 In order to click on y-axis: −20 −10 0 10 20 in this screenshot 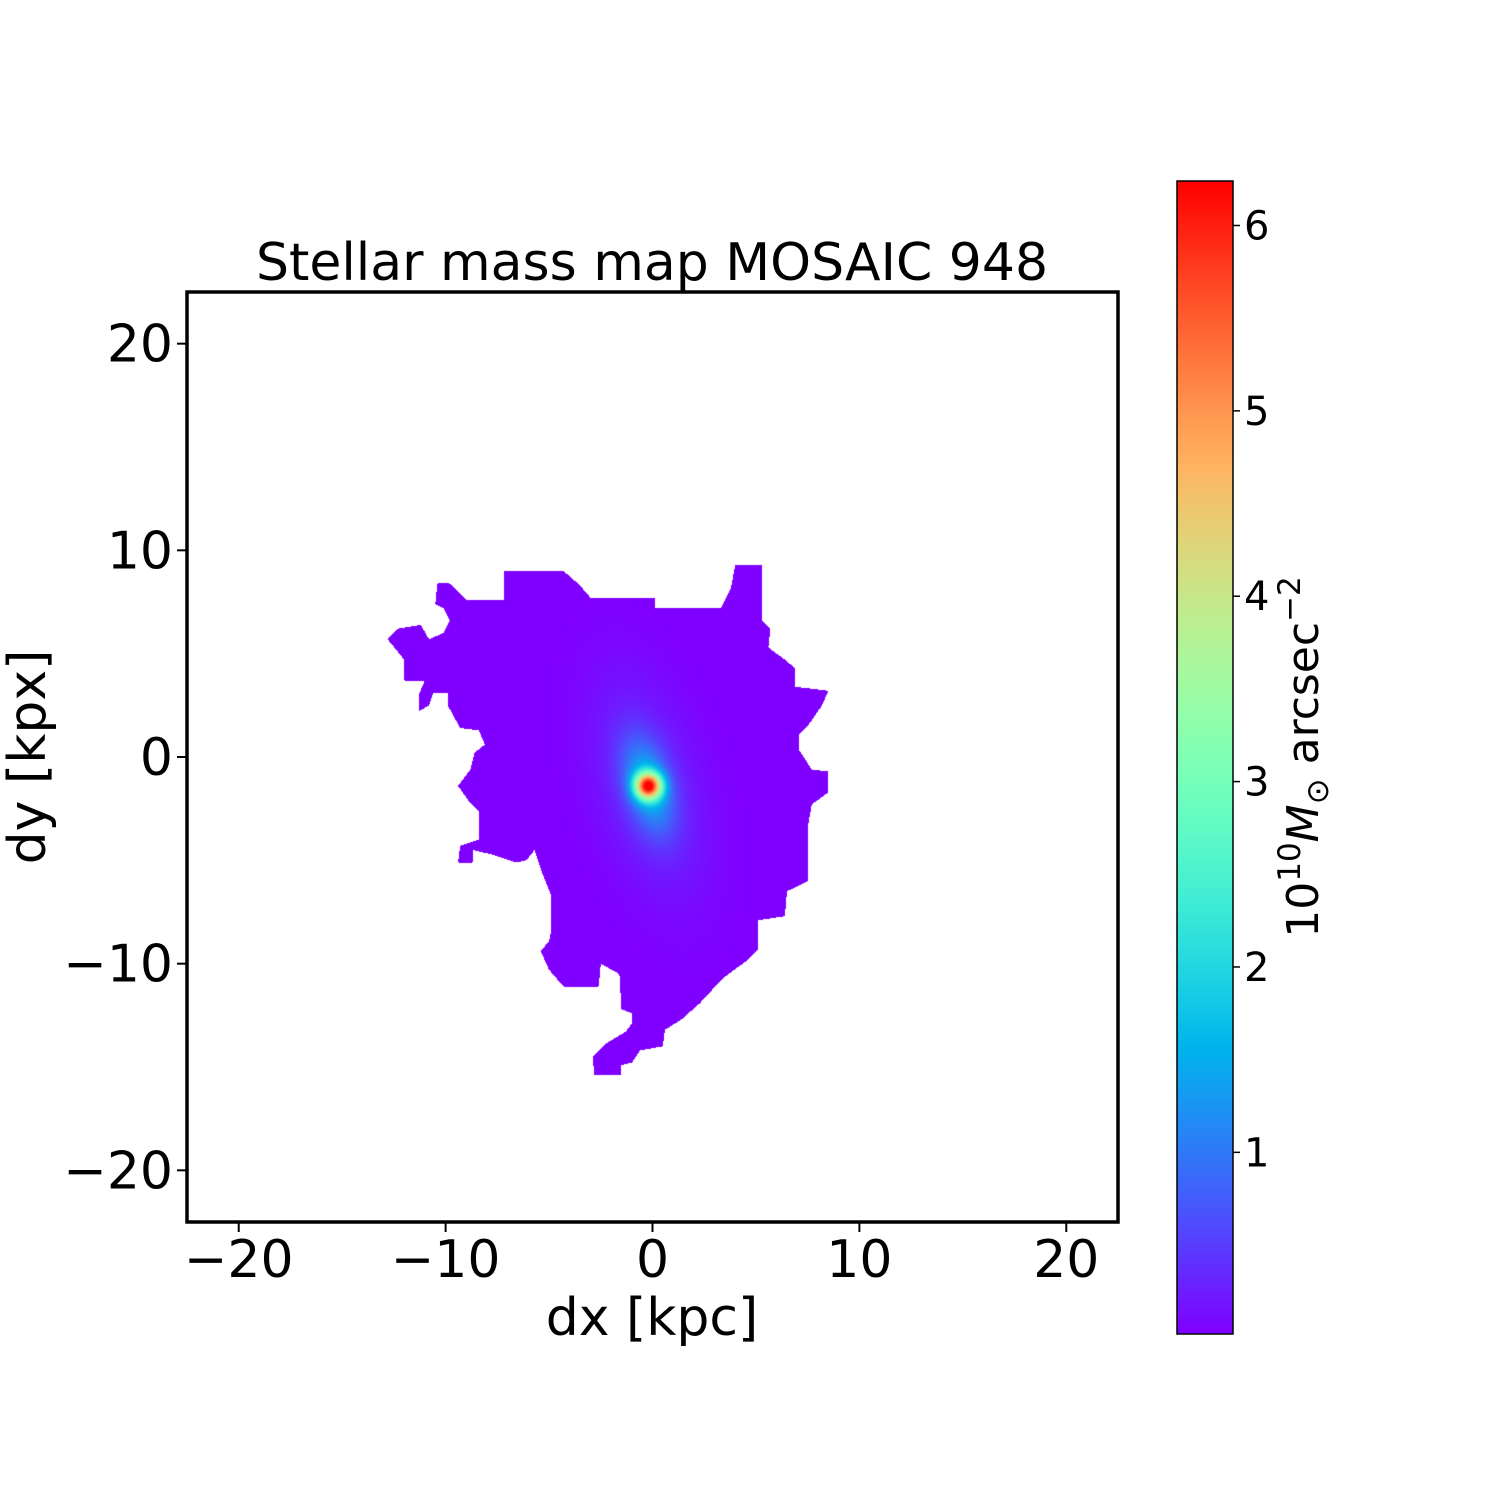, I will do `click(125, 758)`.